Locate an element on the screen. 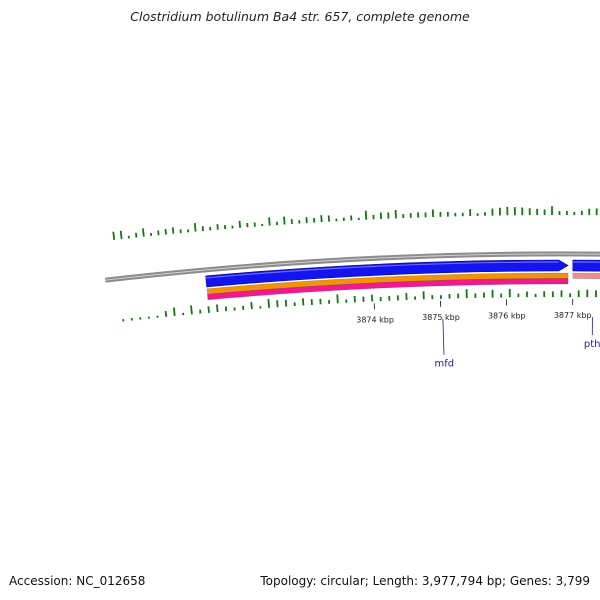  gc-content-inner-track is located at coordinates (359, 305).